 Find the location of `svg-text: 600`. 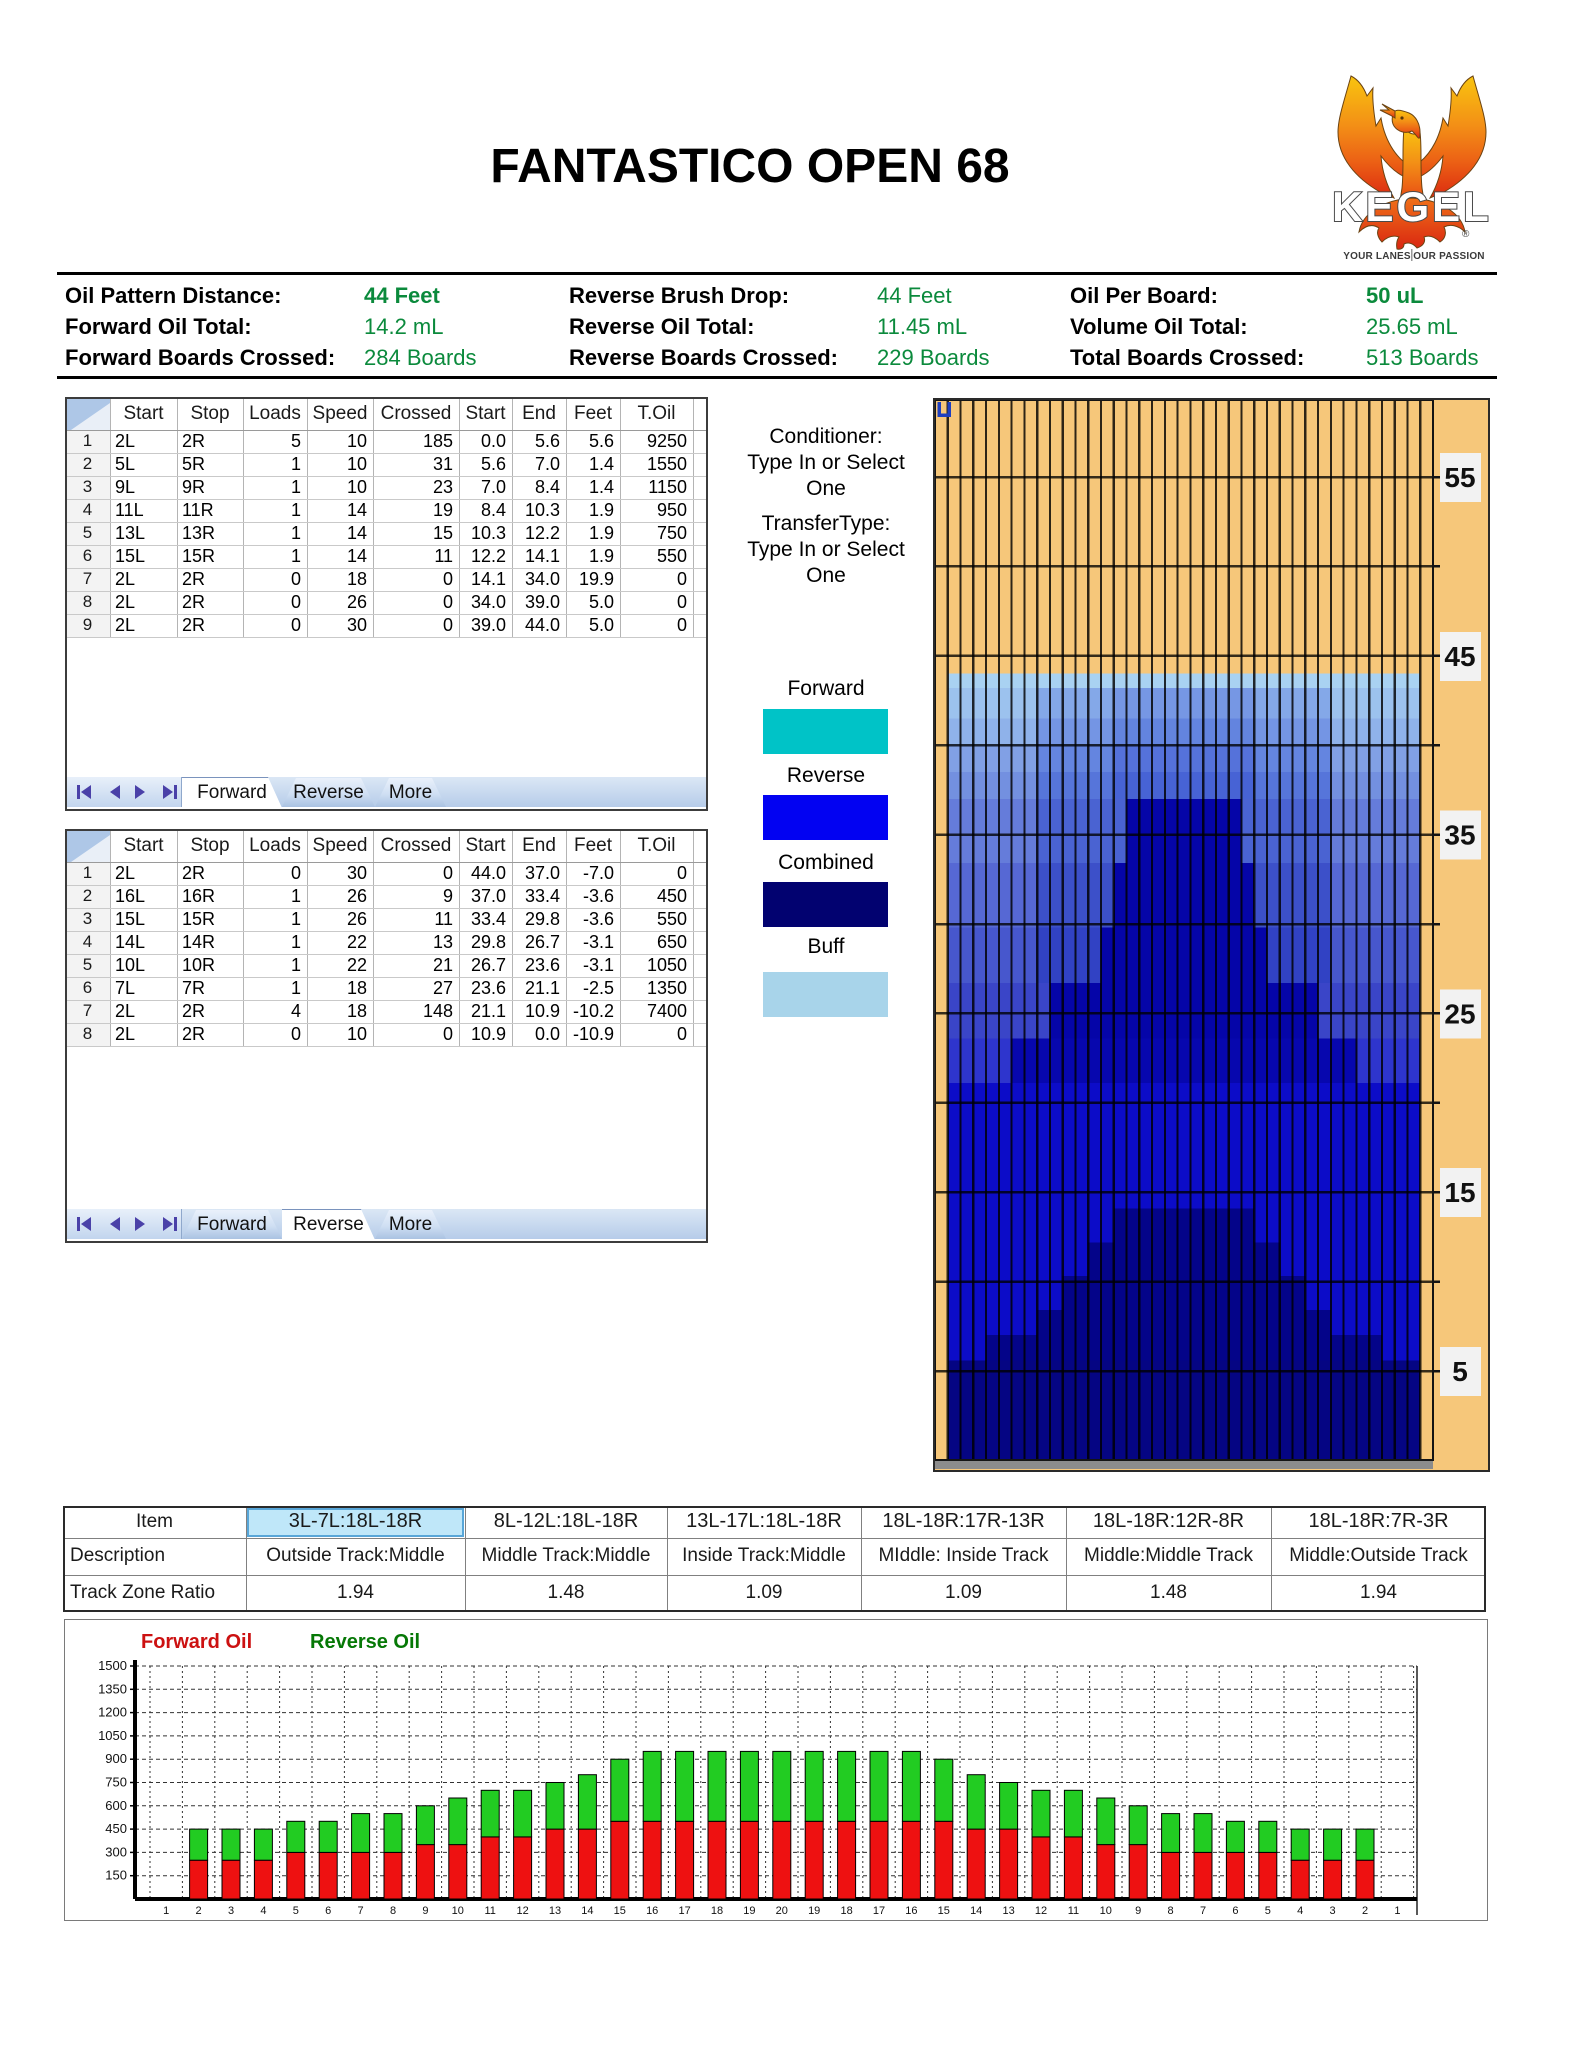

svg-text: 600 is located at coordinates (116, 1805).